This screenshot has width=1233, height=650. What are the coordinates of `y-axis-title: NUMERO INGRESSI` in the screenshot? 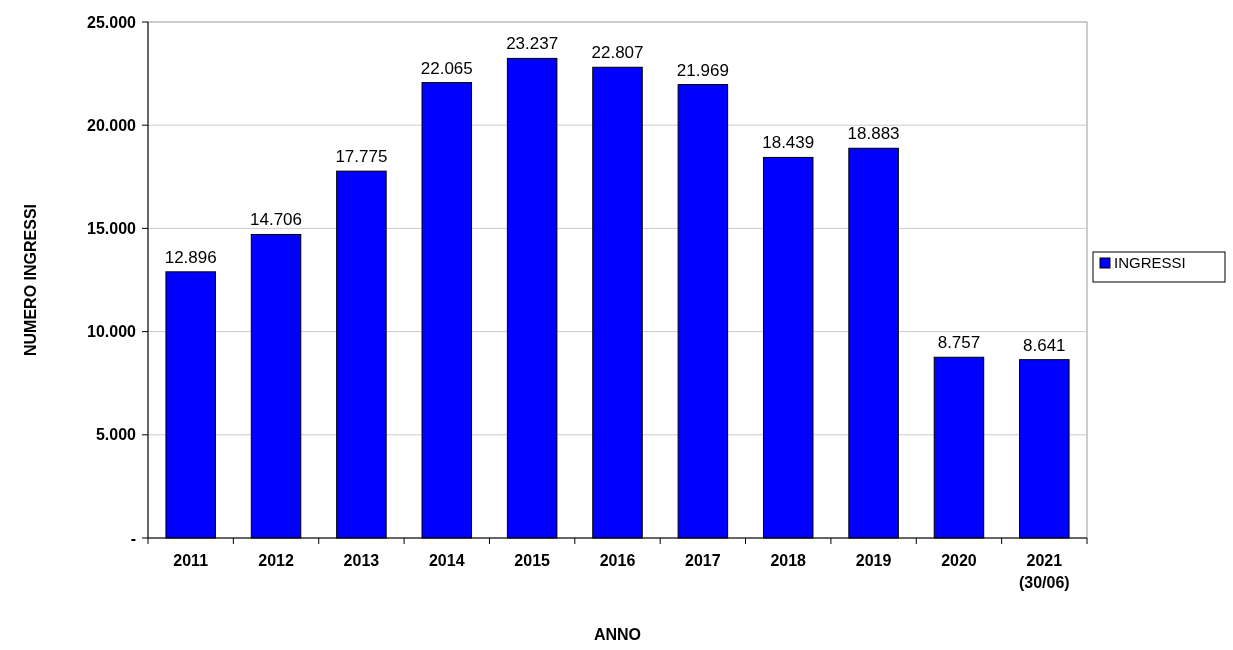 It's located at (30, 280).